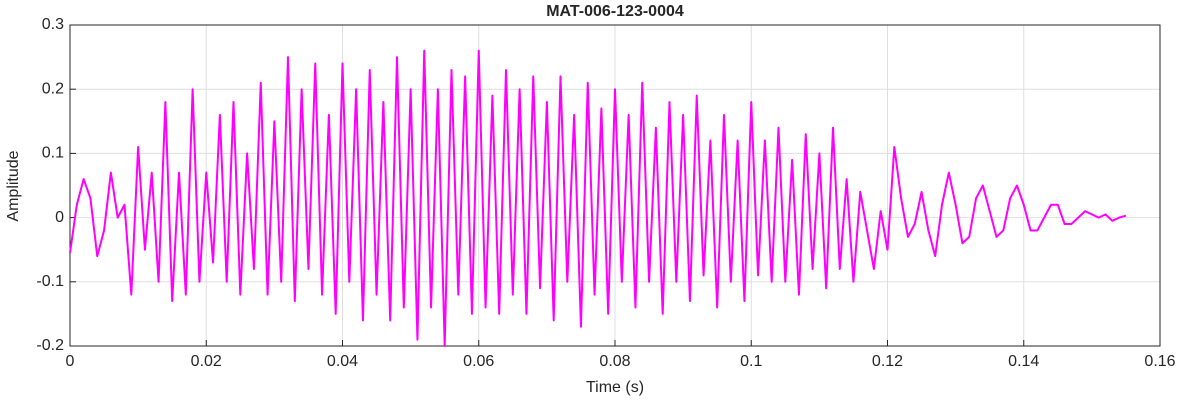  I want to click on x-tick-label: 0.02, so click(206, 361).